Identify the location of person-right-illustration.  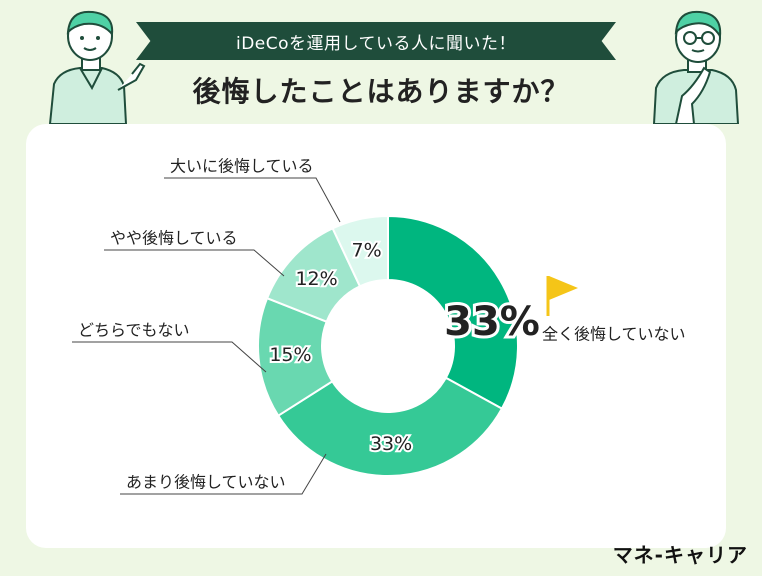
(696, 67).